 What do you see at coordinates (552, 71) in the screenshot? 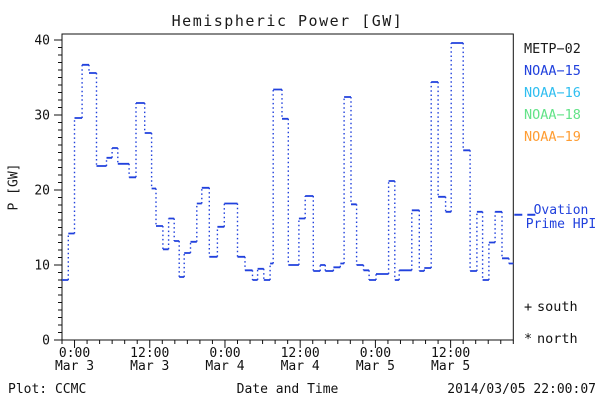
I see `legend-item-noaa-15: NOAA−15` at bounding box center [552, 71].